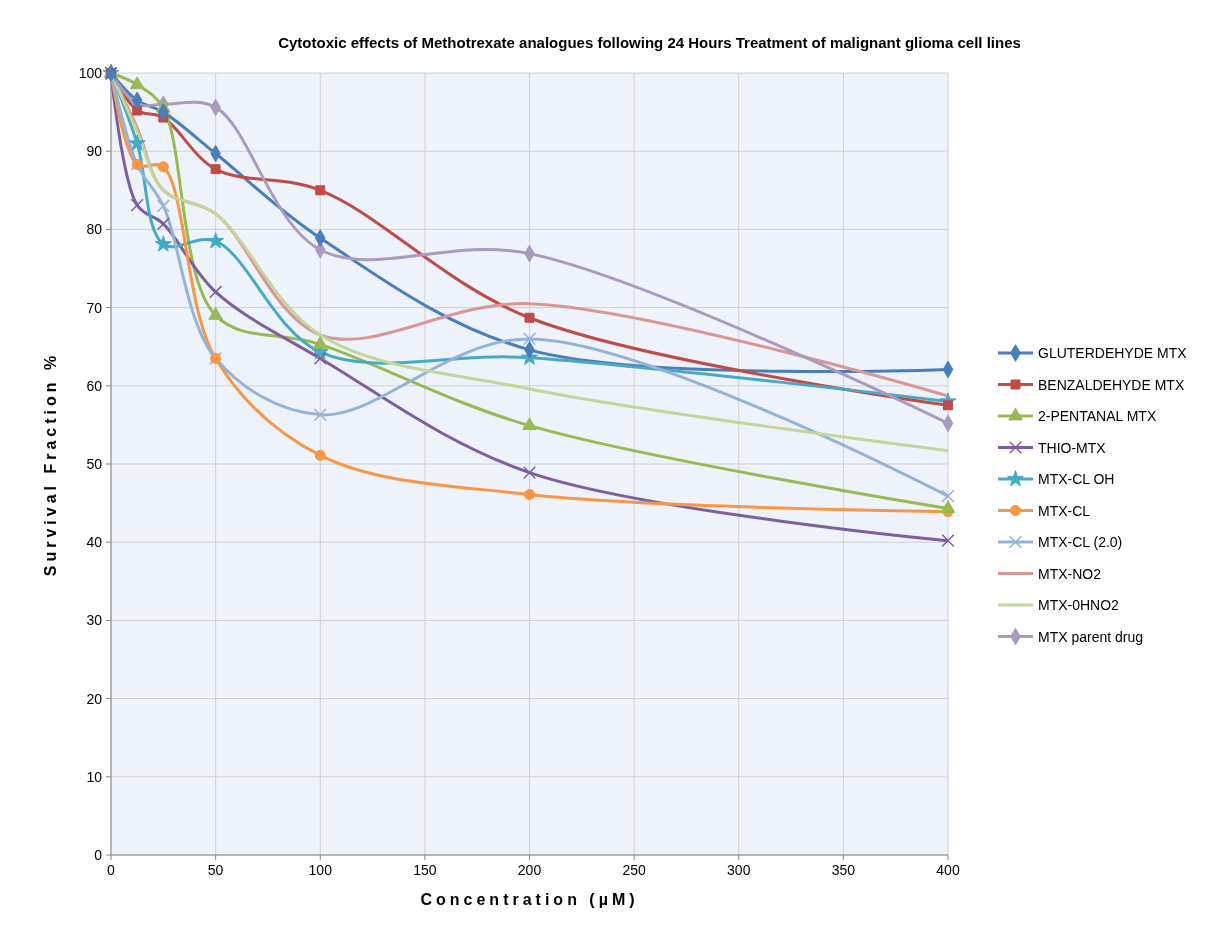 The height and width of the screenshot is (935, 1208). What do you see at coordinates (94, 620) in the screenshot?
I see `y-tick-label: 30` at bounding box center [94, 620].